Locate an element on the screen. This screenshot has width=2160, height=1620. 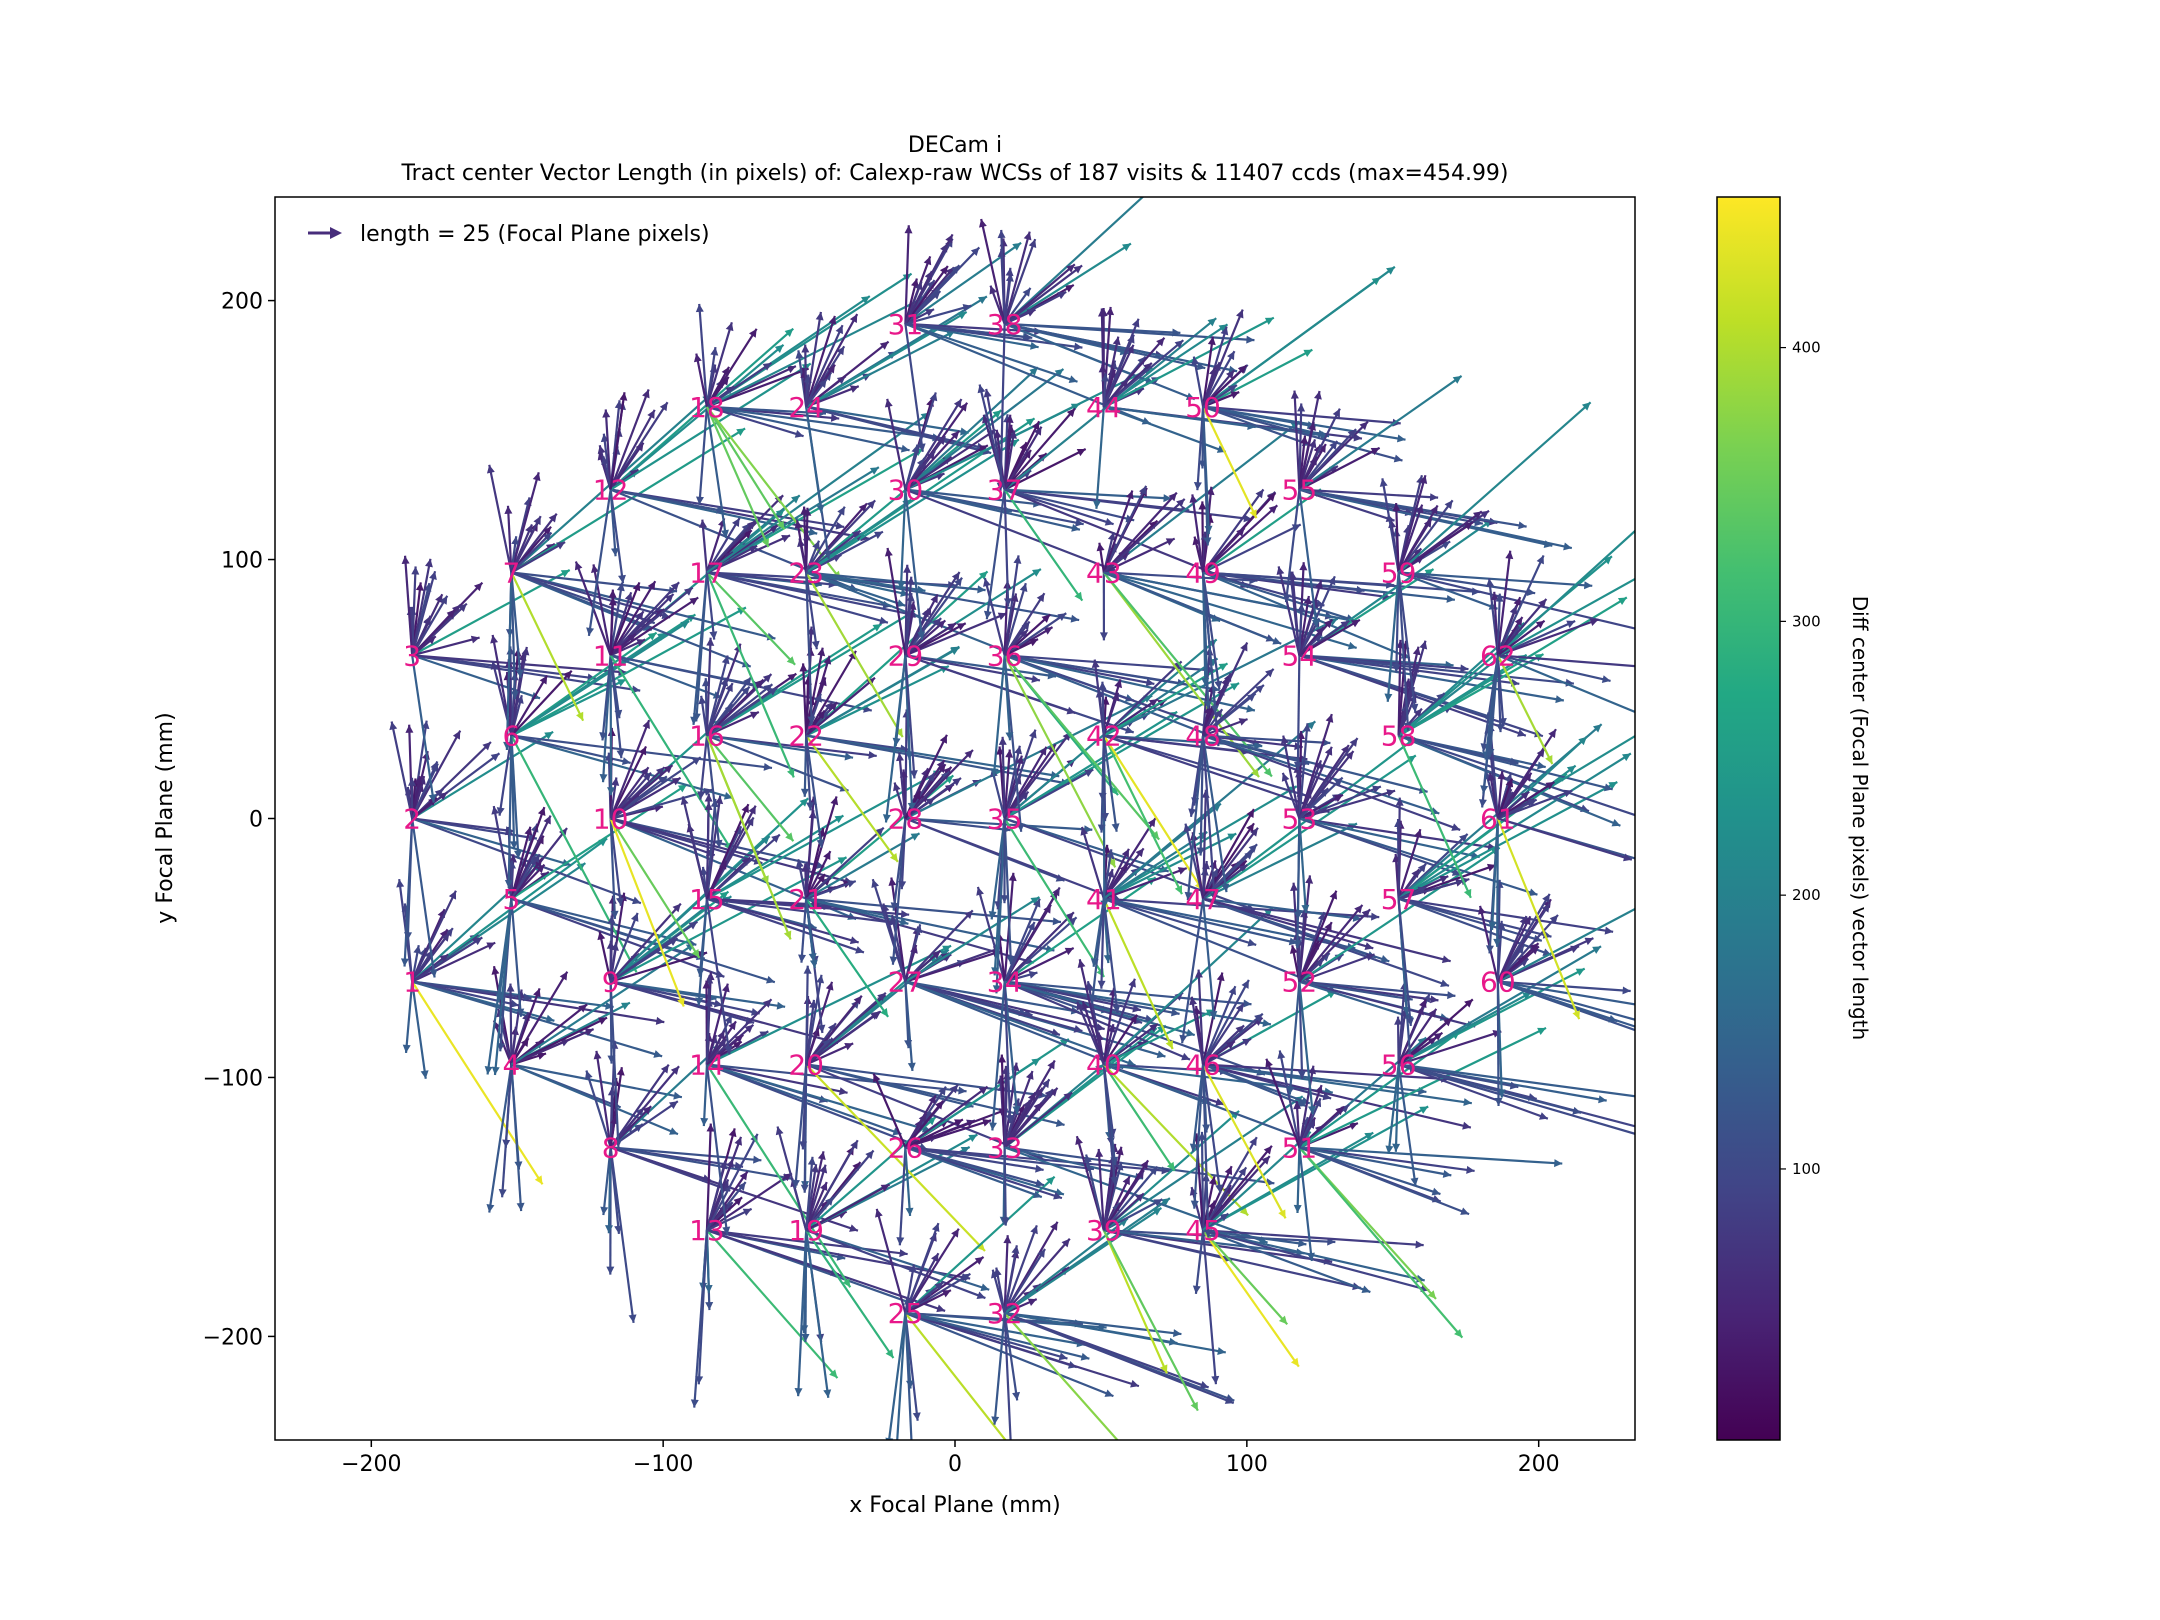
ccd-label: 59 is located at coordinates (1399, 572).